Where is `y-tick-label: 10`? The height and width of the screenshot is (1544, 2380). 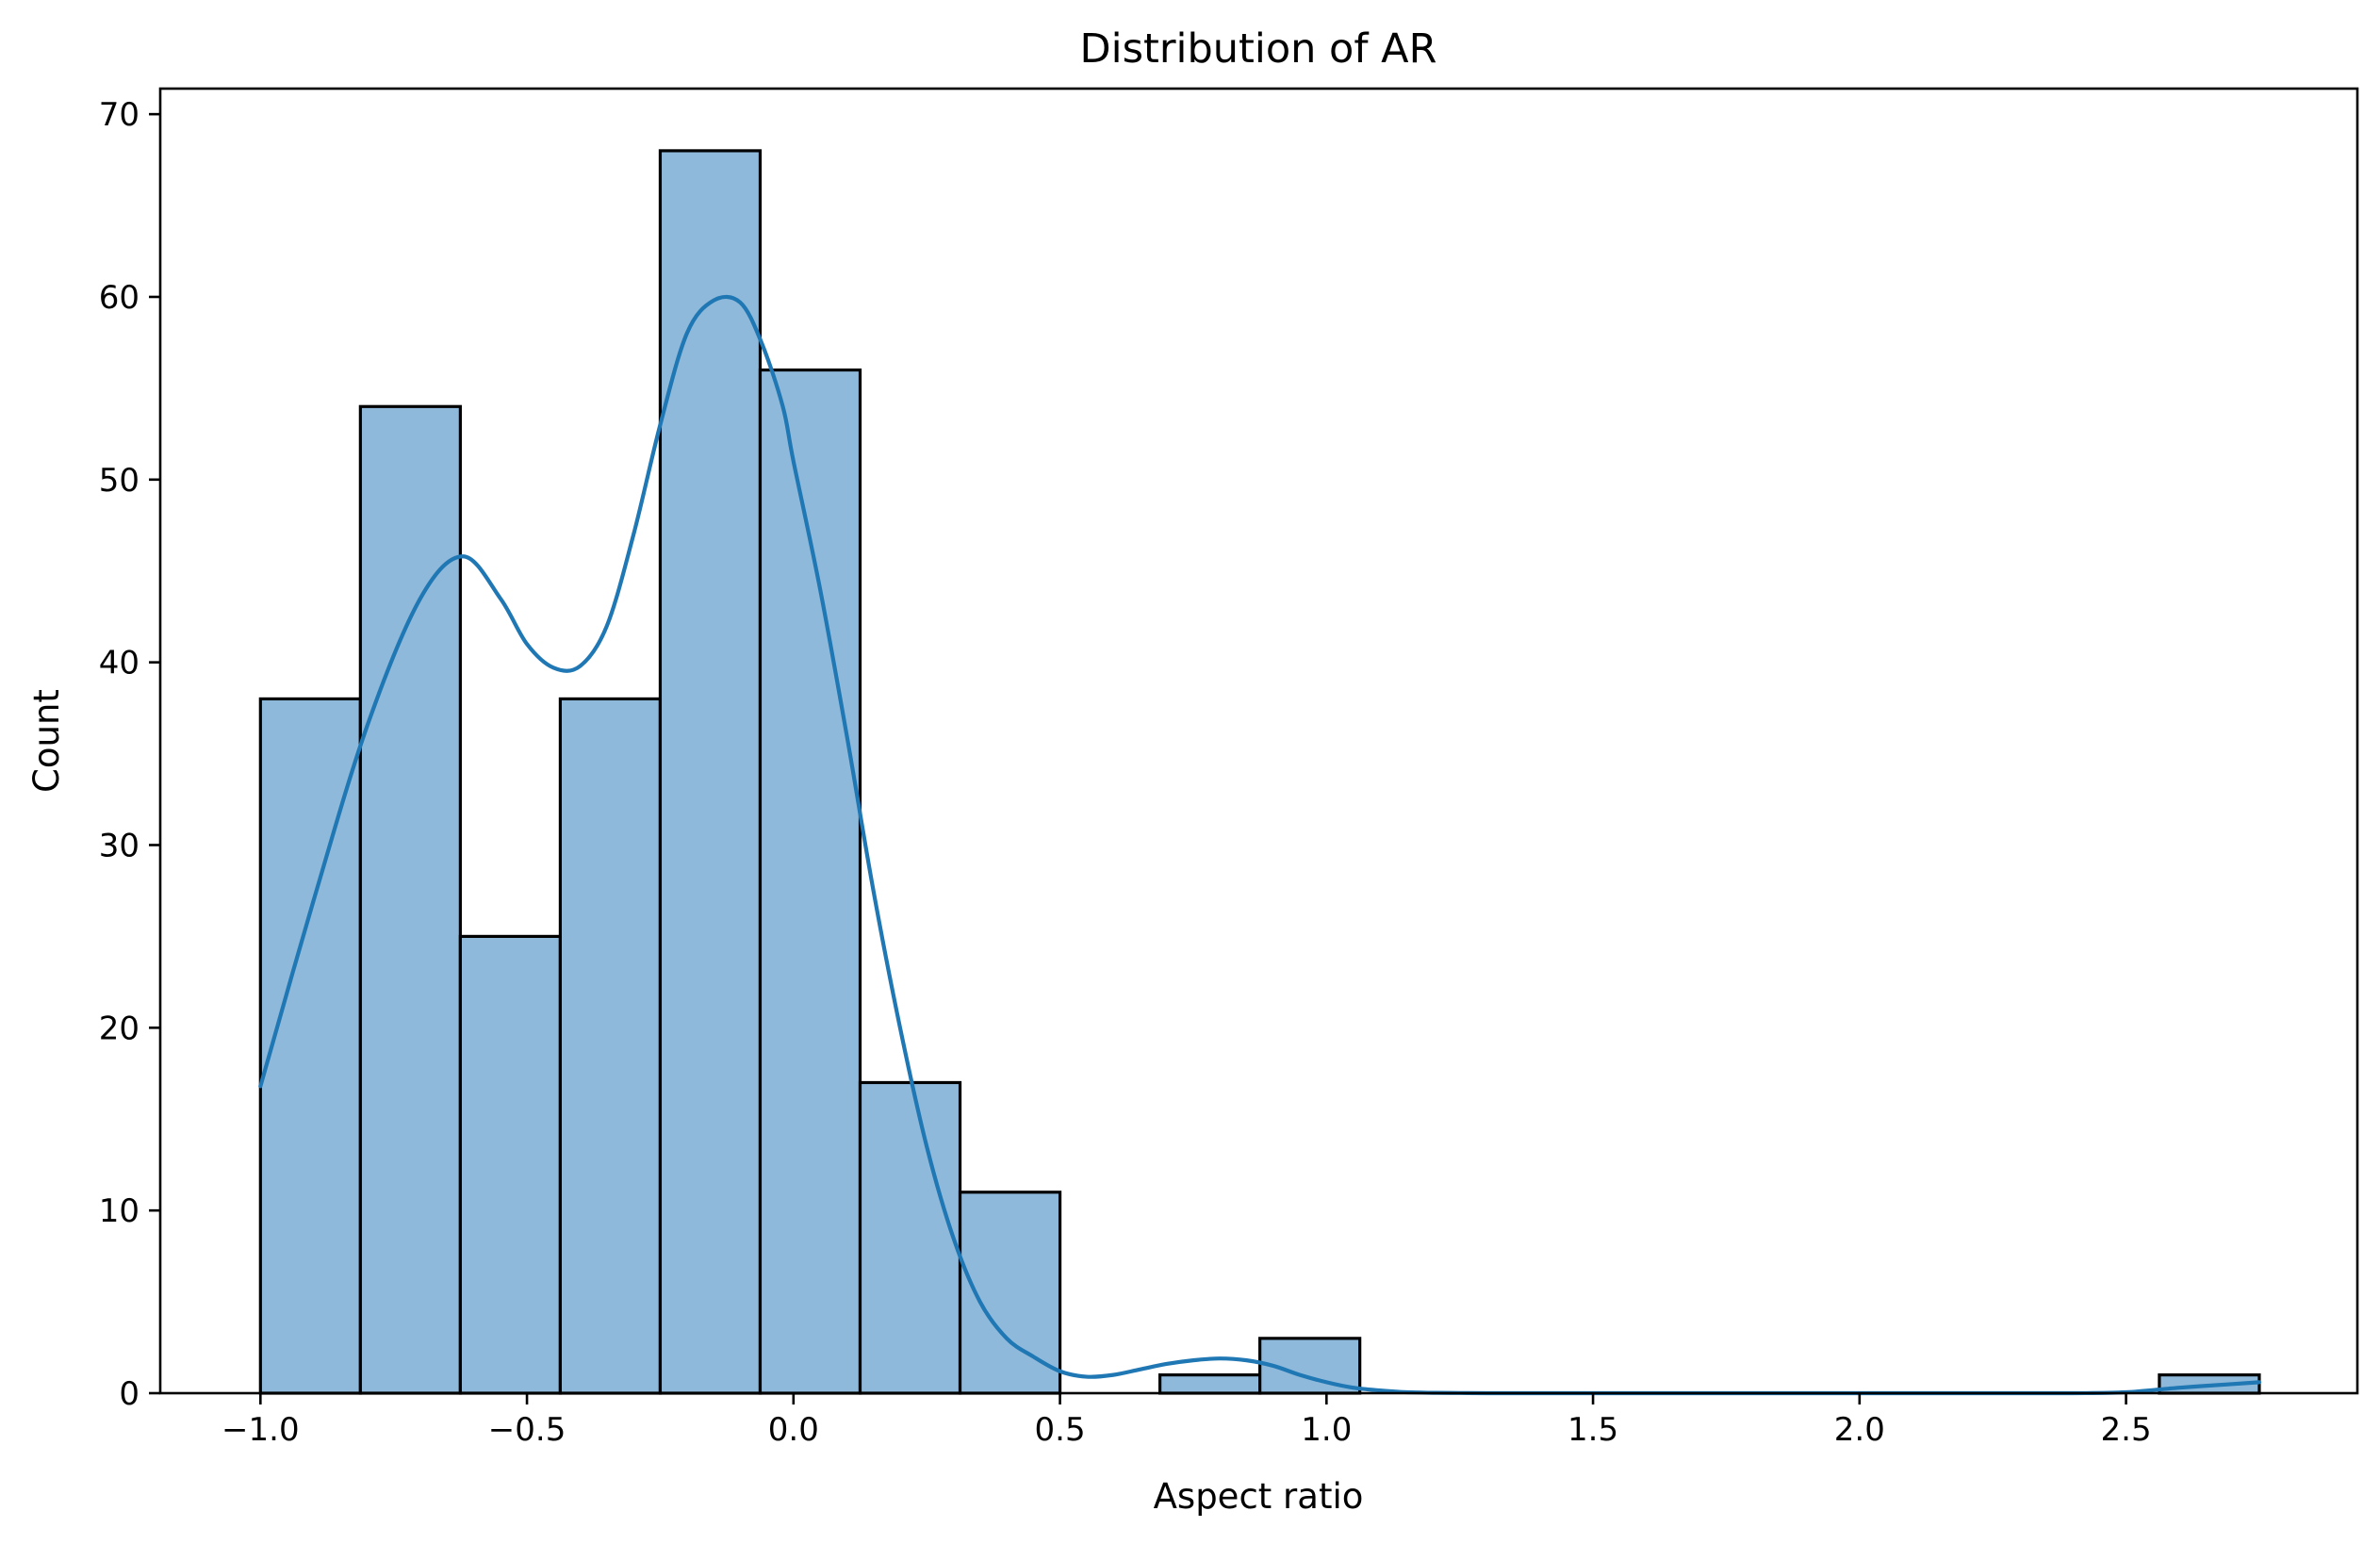
y-tick-label: 10 is located at coordinates (119, 1211).